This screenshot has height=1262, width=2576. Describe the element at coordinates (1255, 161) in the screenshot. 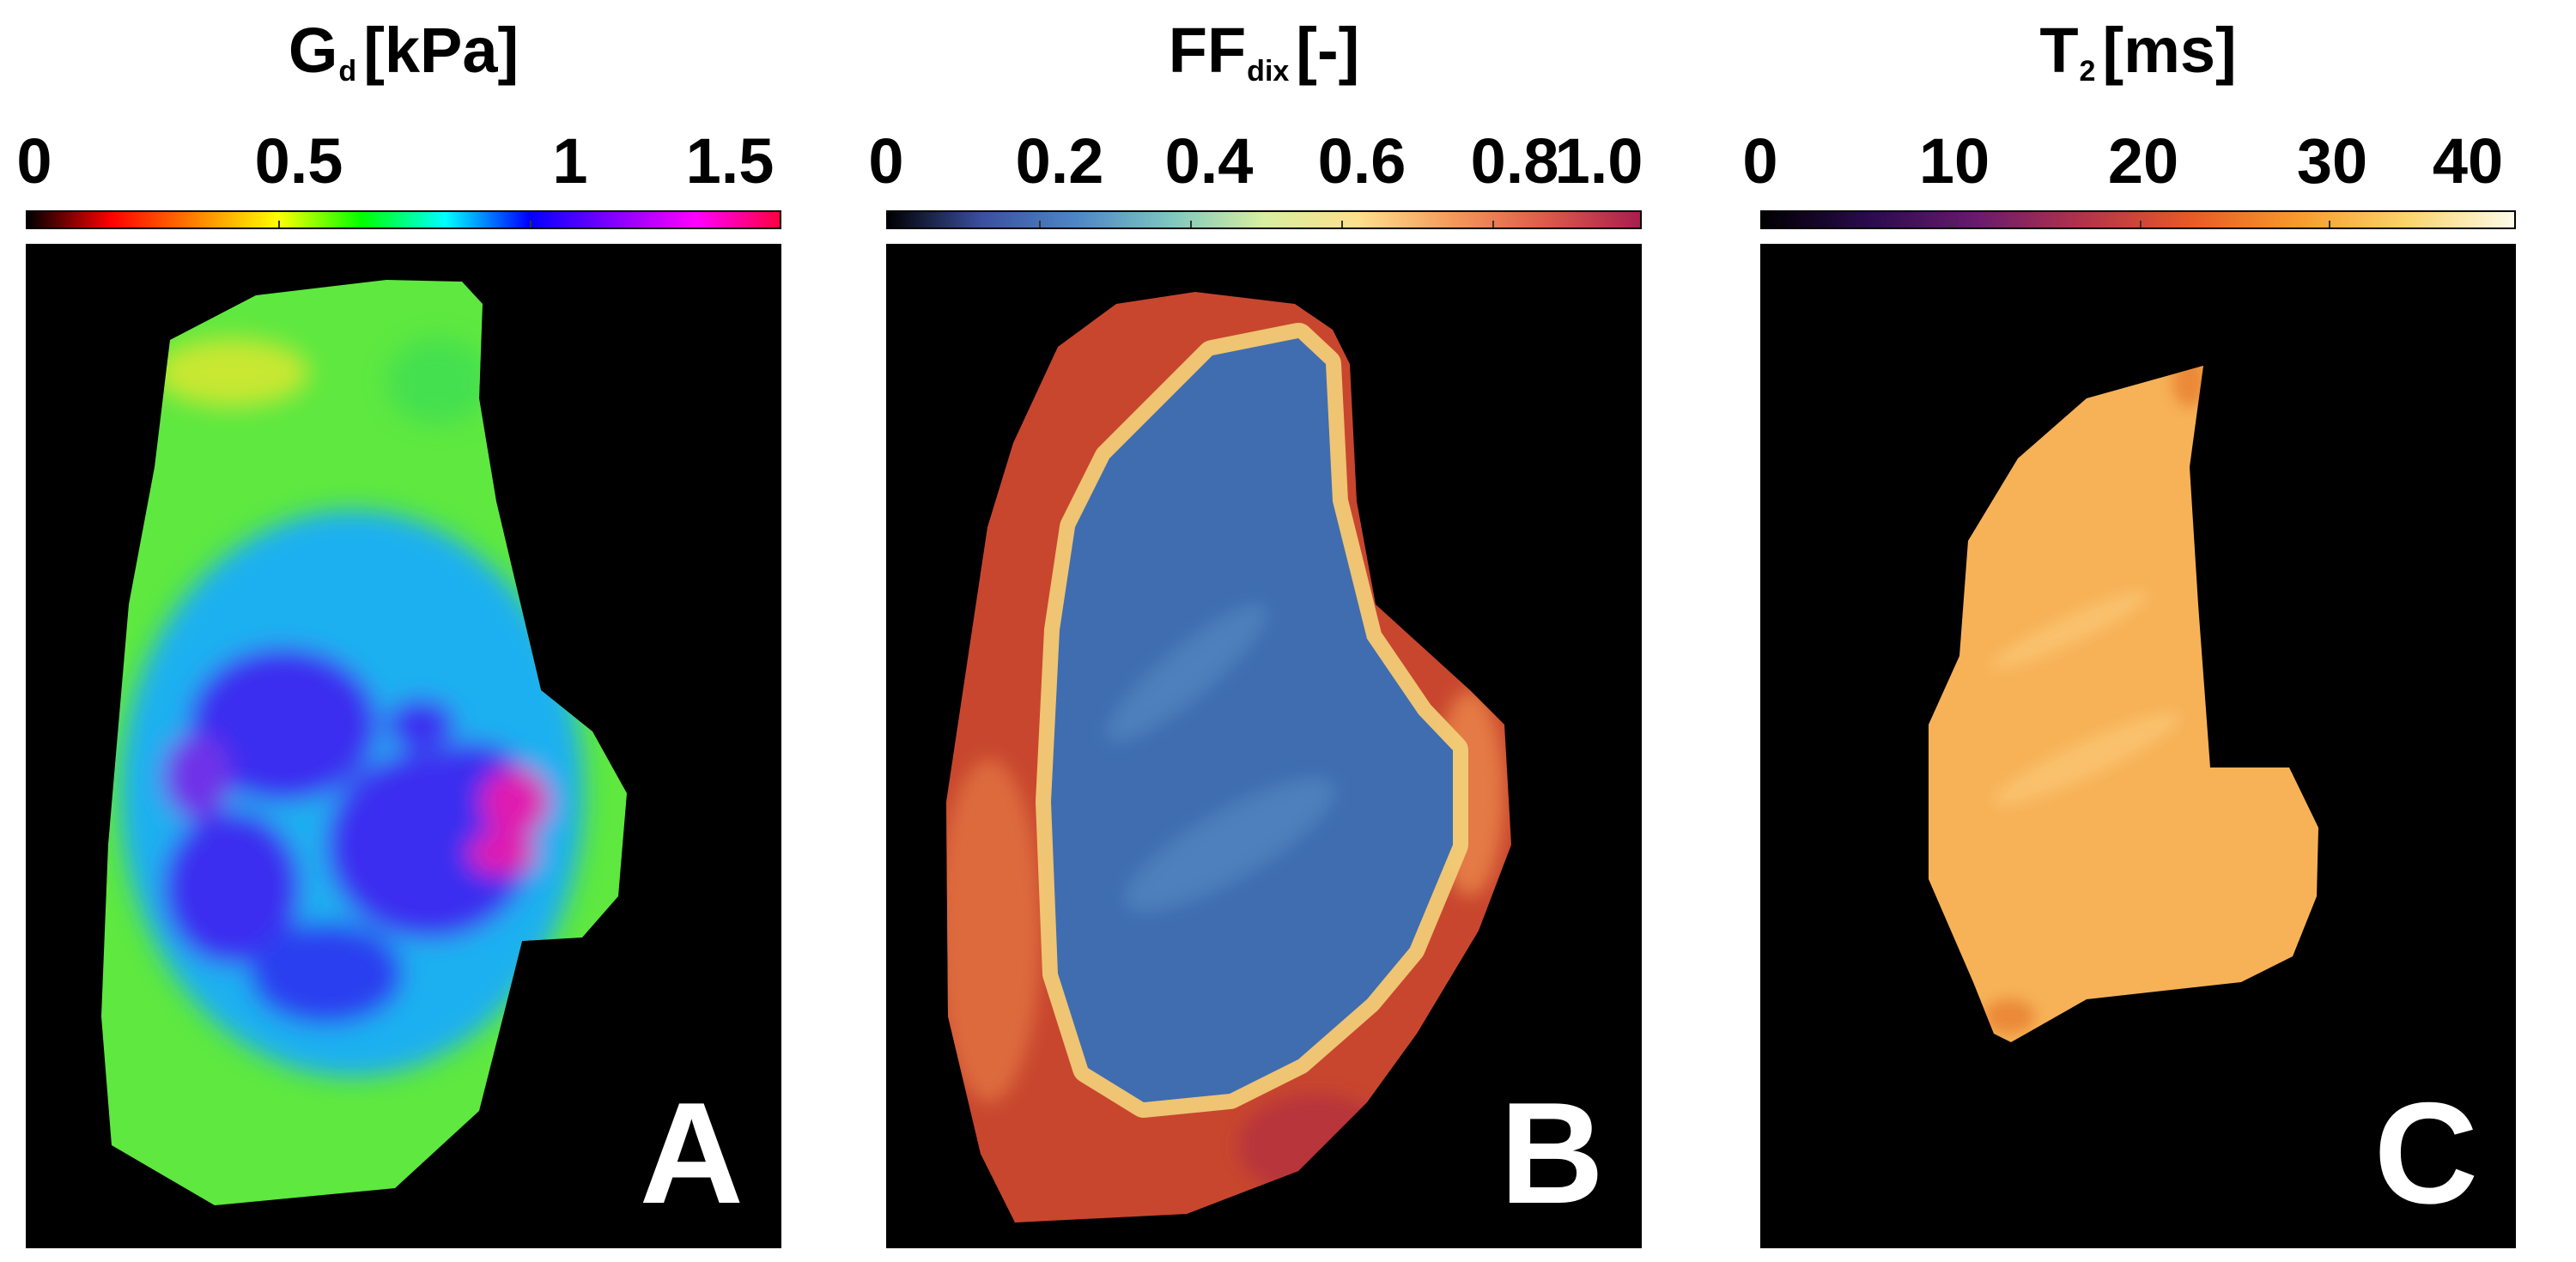

I see `colorbar-ticks-b: 0 0.2 0.4 0.6 0.8 1.0` at that location.